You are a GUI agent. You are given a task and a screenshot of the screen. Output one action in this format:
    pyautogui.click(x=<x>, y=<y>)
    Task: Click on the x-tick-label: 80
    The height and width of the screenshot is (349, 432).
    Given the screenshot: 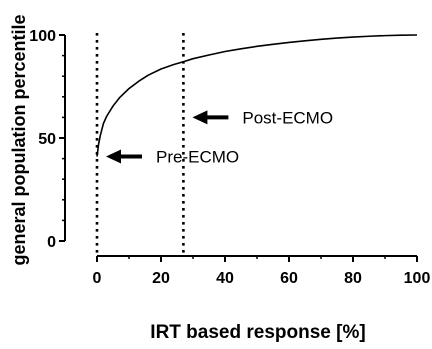 What is the action you would take?
    pyautogui.click(x=353, y=278)
    